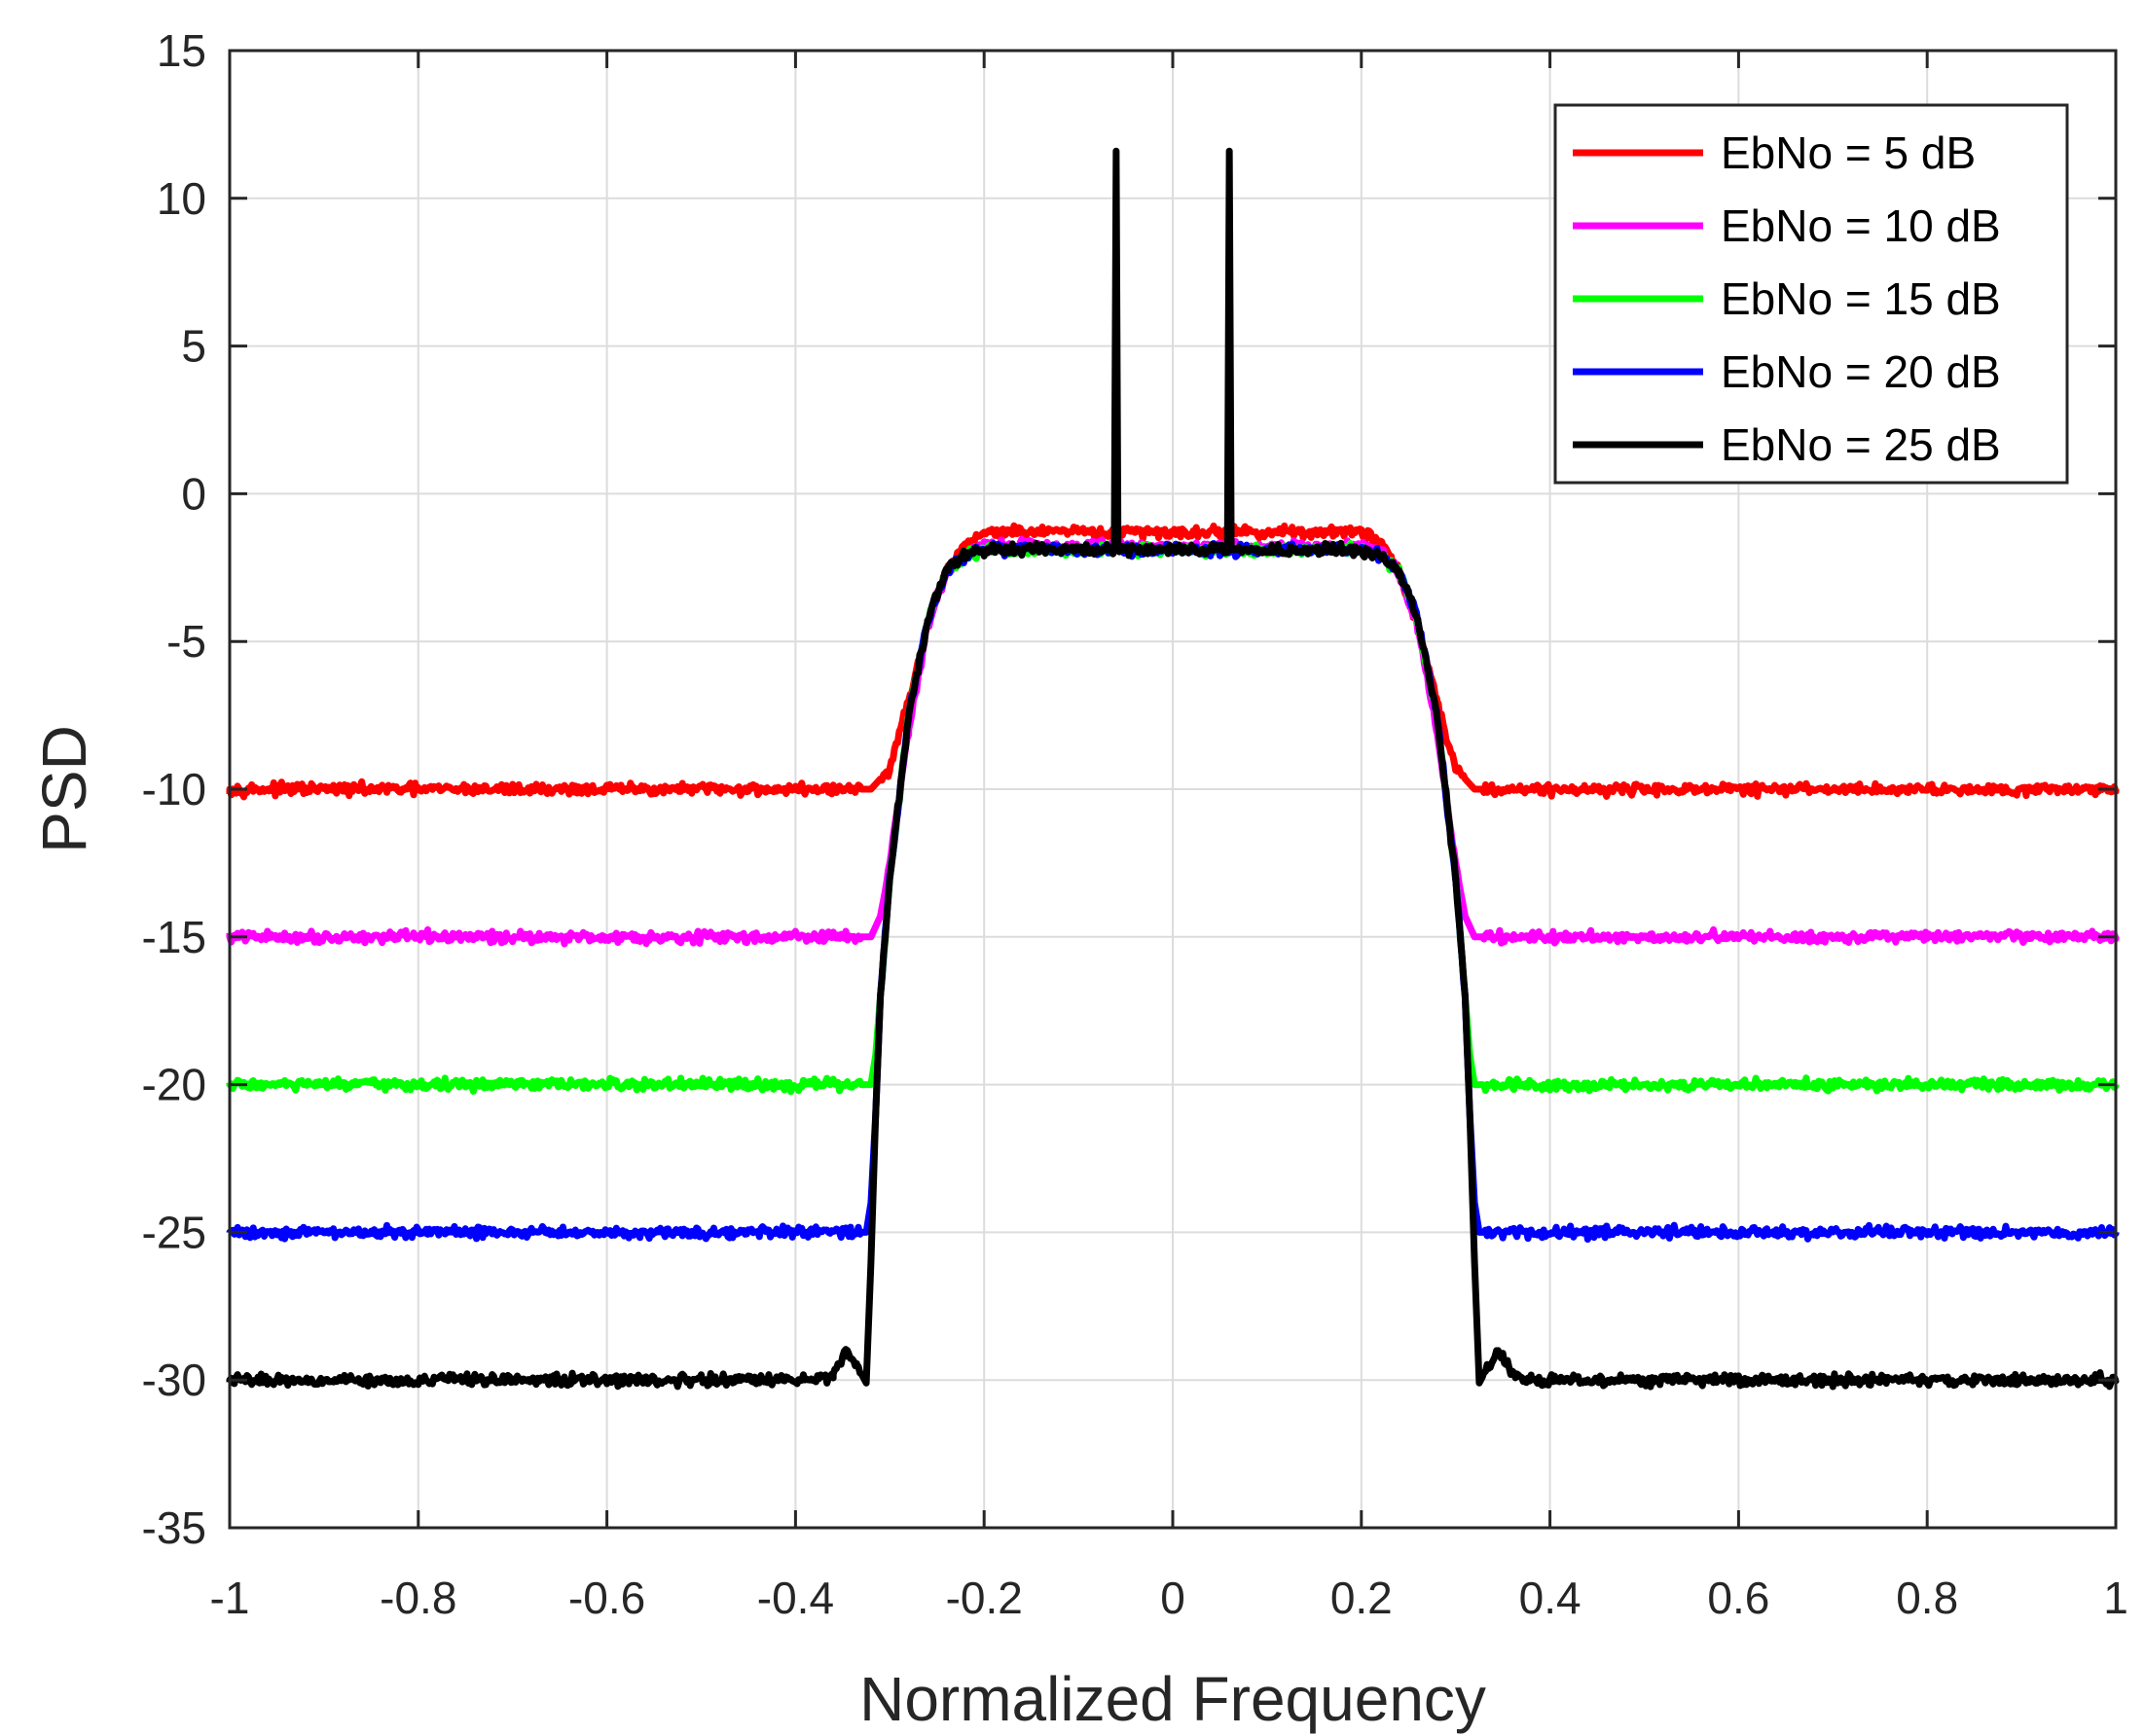  What do you see at coordinates (1362, 1598) in the screenshot?
I see `x-tick-label: 0.2` at bounding box center [1362, 1598].